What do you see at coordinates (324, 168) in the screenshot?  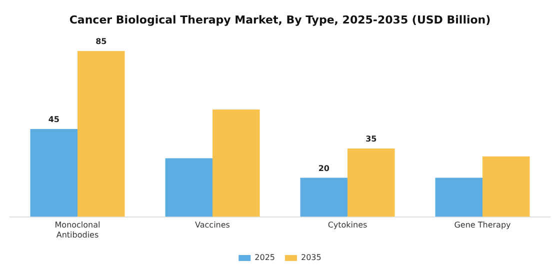 I see `data-label: 20` at bounding box center [324, 168].